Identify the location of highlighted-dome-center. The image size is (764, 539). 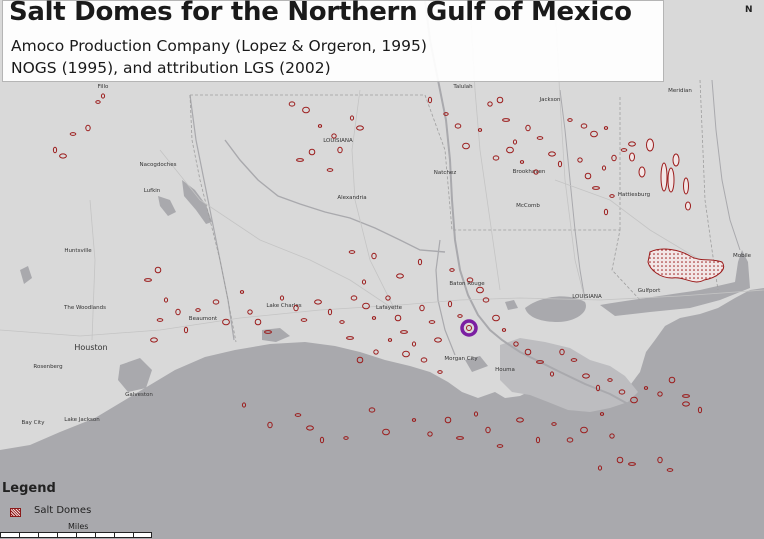
(469, 328).